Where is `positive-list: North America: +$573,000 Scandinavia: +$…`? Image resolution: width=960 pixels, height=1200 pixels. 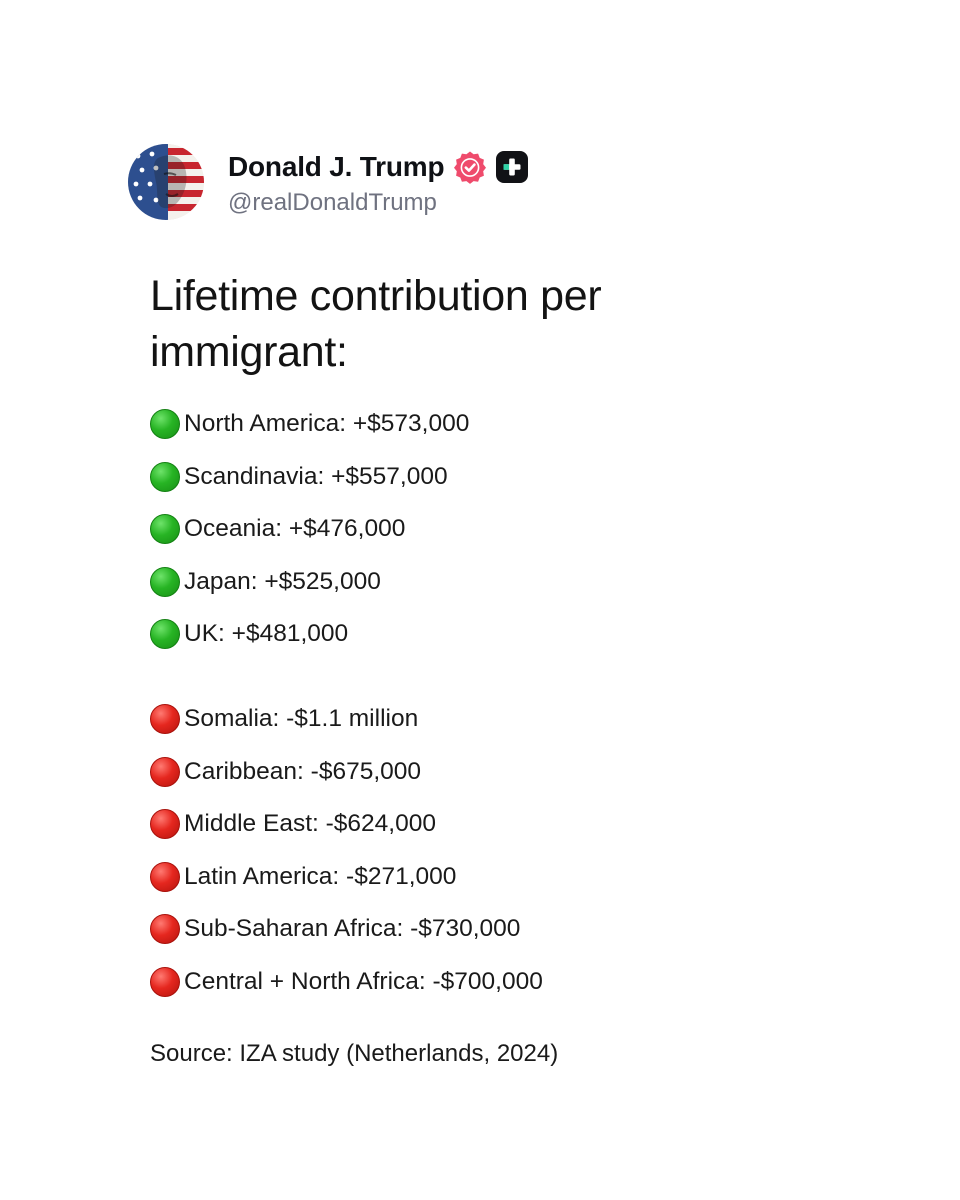
positive-list: North America: +$573,000 Scandinavia: +$… is located at coordinates (309, 529).